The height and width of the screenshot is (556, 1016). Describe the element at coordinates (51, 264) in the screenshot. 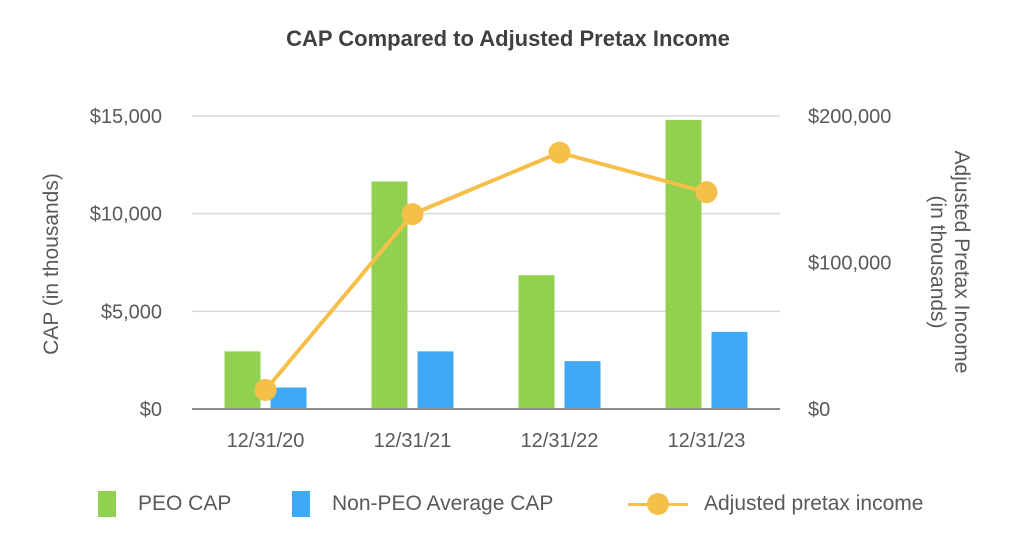

I see `y-axis-left-label: CAP (in thousands)` at that location.